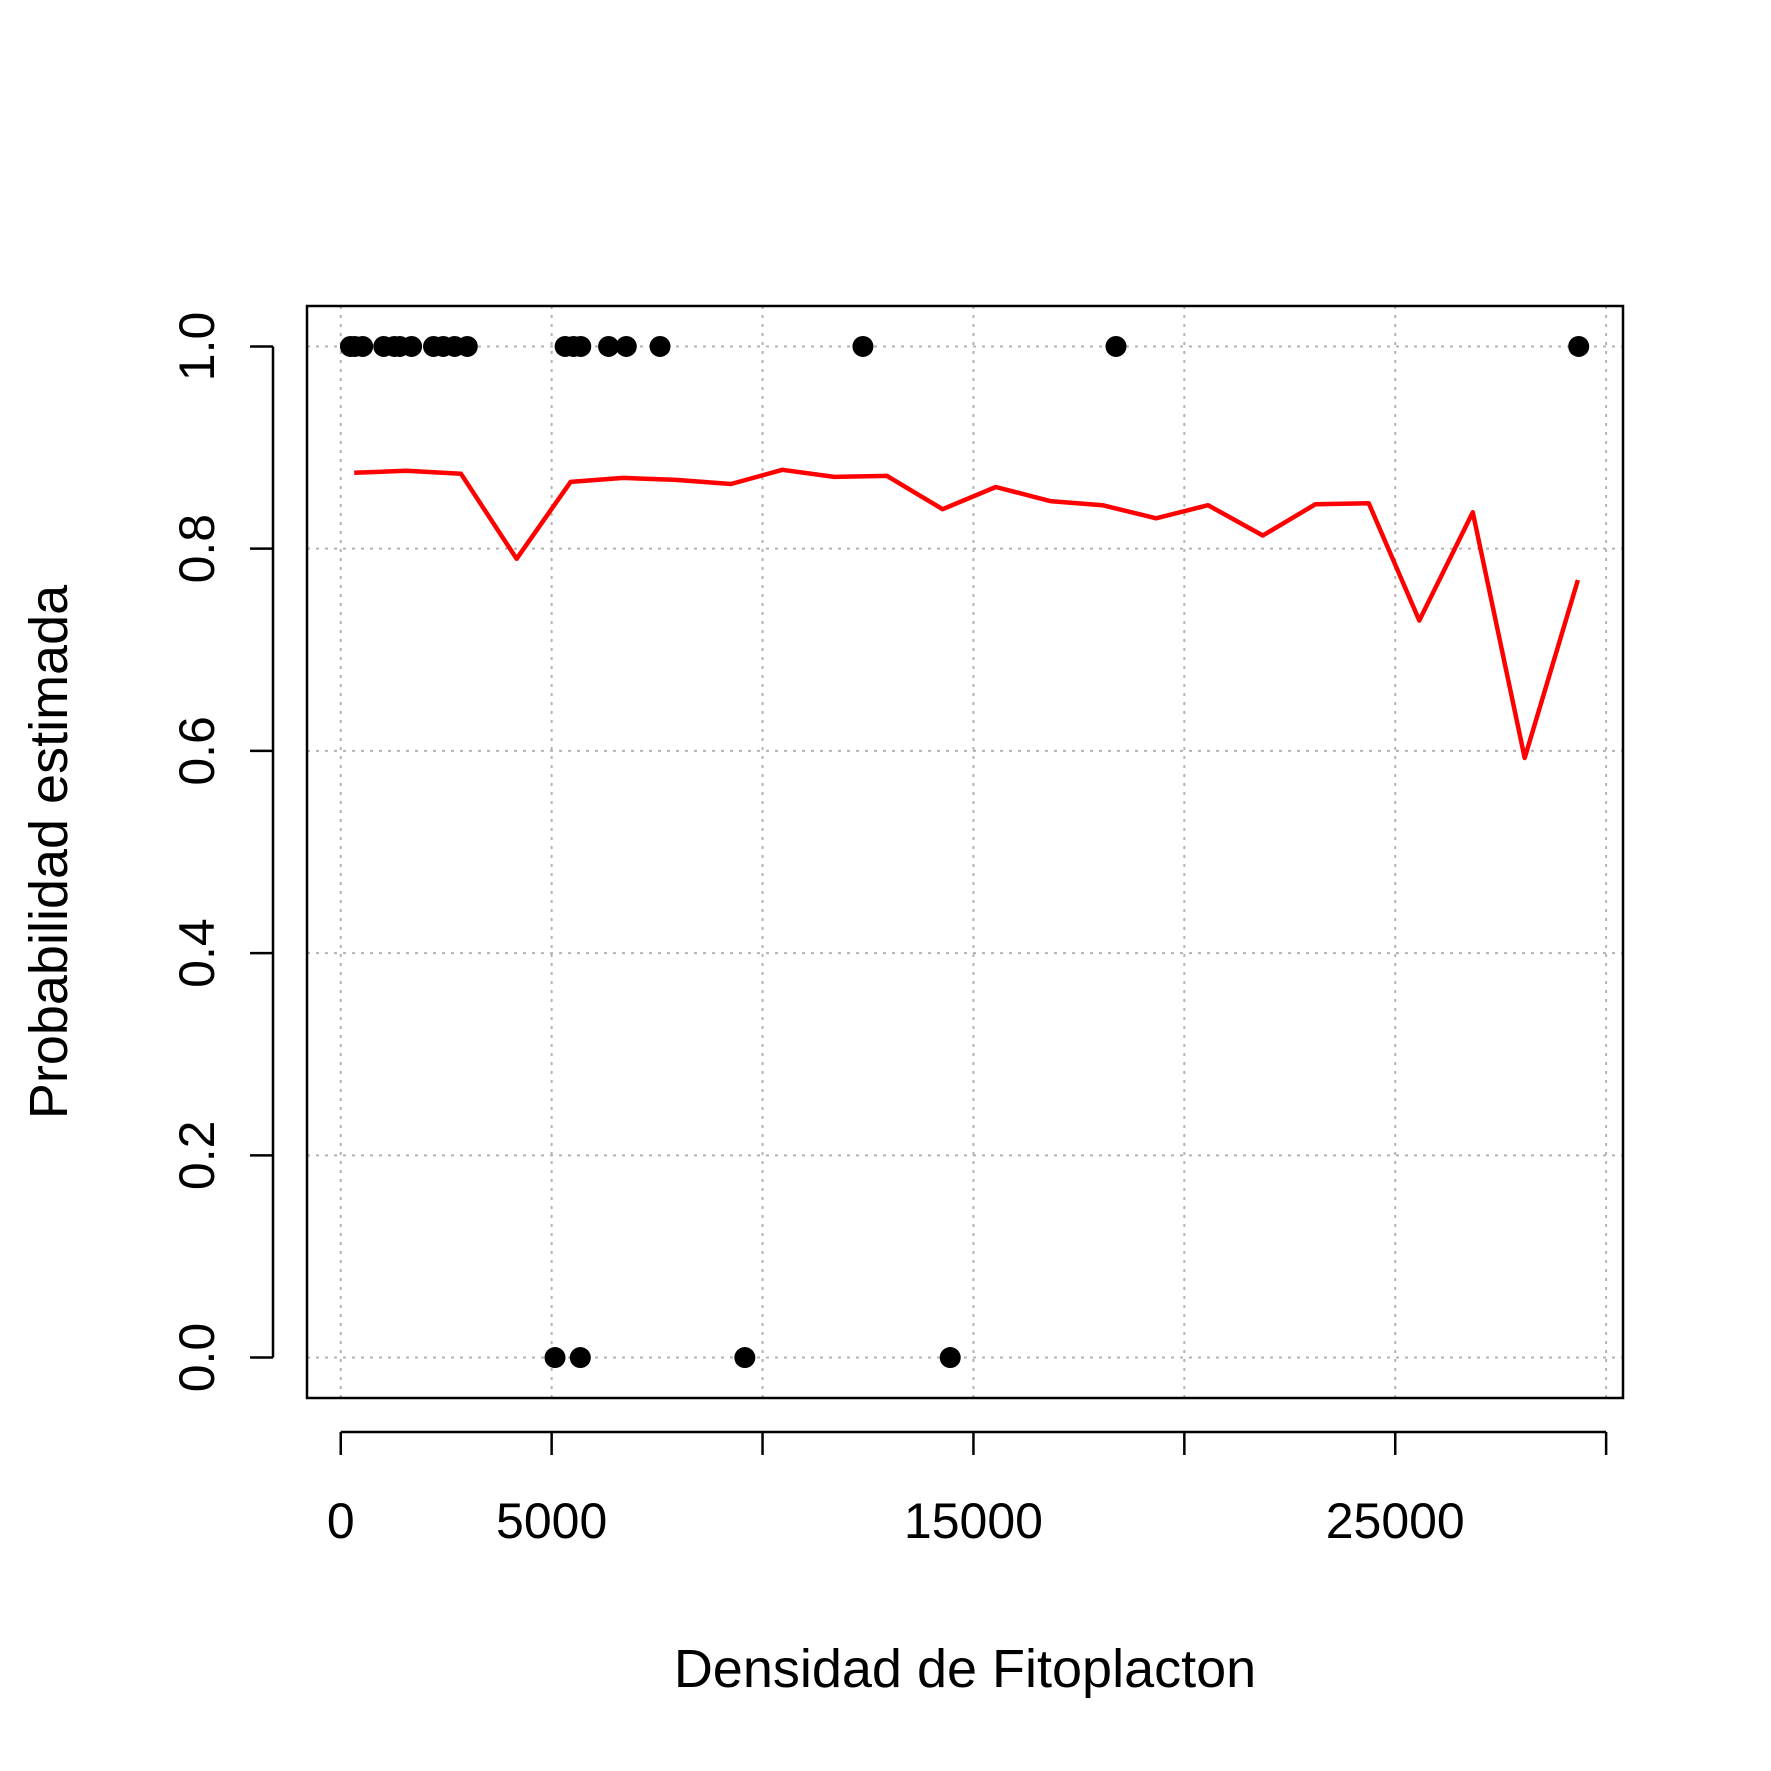 This screenshot has height=1771, width=1771. I want to click on y-tick-label: 0.4, so click(197, 953).